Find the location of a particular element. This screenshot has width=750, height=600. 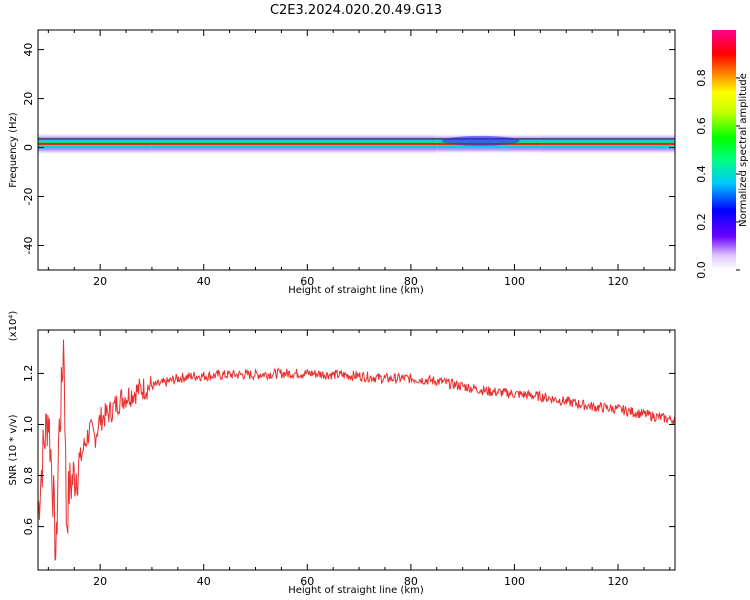

colorbar-tick-label: 0.6 is located at coordinates (701, 126).